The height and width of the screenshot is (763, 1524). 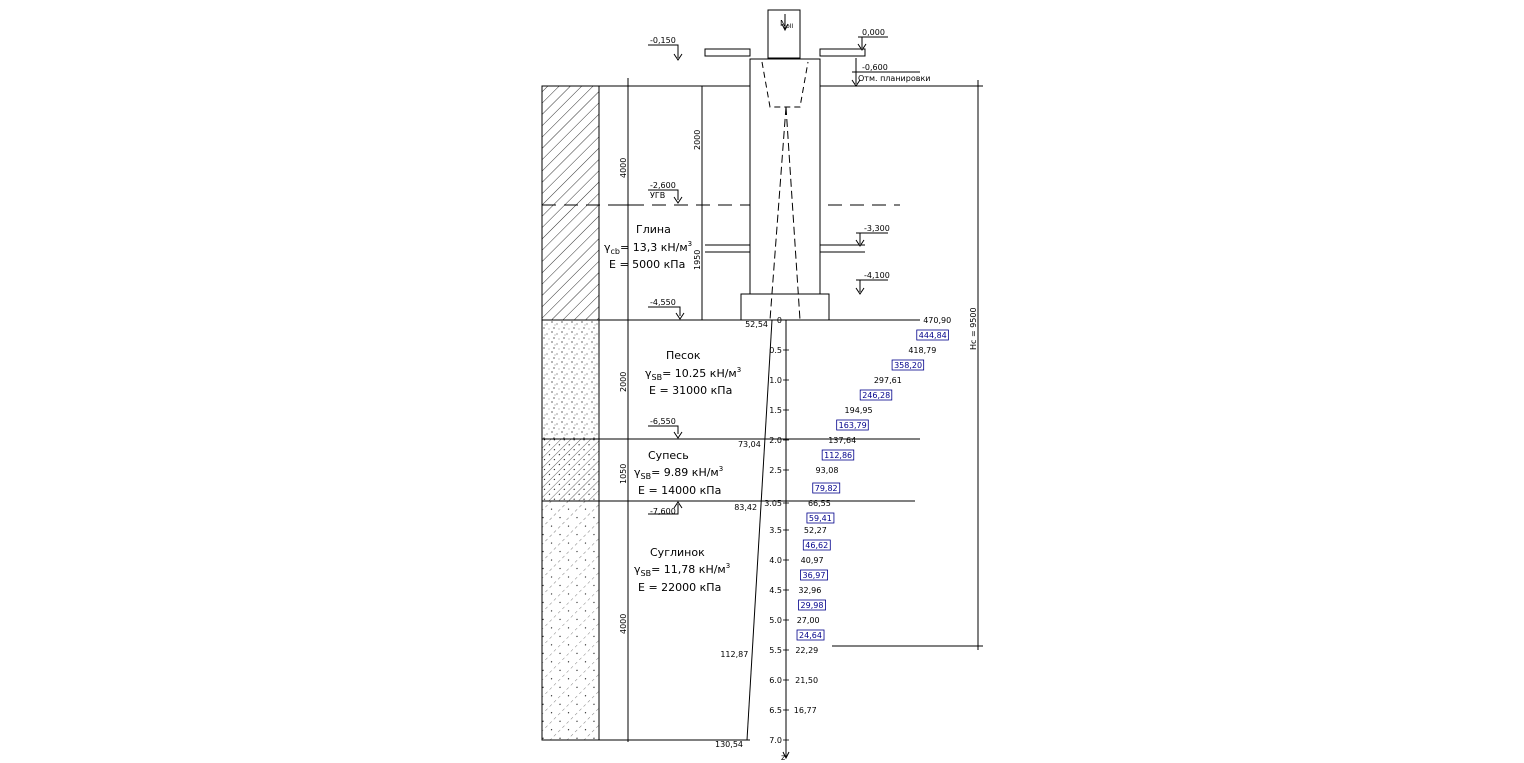 What do you see at coordinates (785, 307) in the screenshot?
I see `foundation-base` at bounding box center [785, 307].